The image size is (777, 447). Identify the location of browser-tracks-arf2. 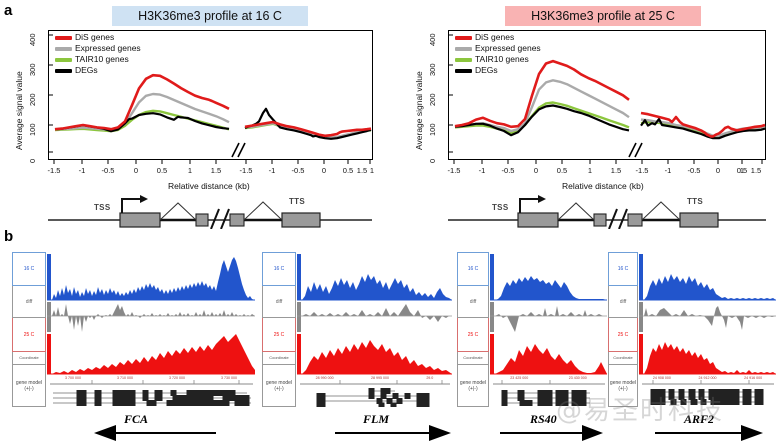
(707, 329).